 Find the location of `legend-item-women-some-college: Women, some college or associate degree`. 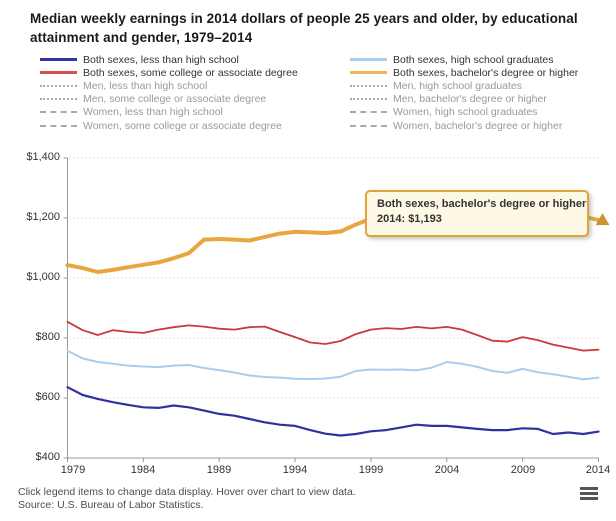

legend-item-women-some-college: Women, some college or associate degree is located at coordinates (169, 125).